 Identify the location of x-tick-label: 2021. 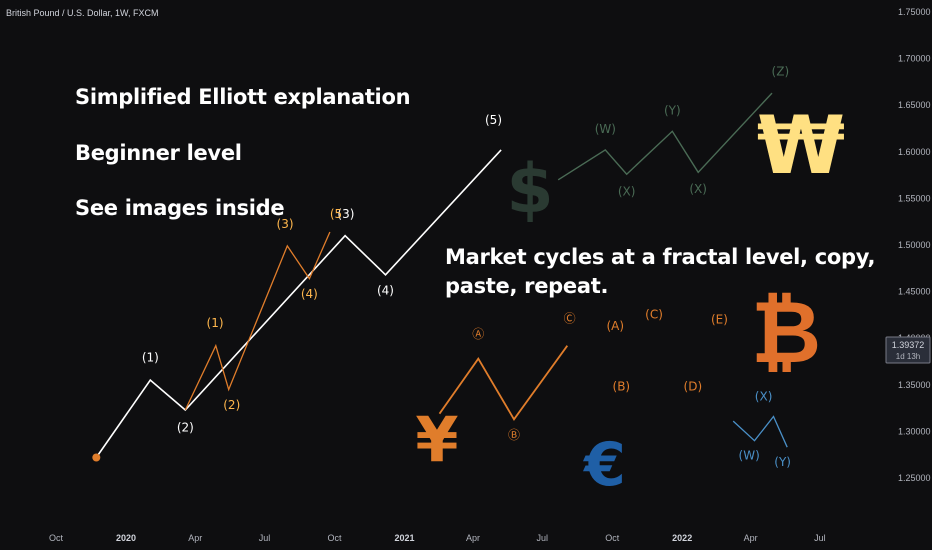
(404, 538).